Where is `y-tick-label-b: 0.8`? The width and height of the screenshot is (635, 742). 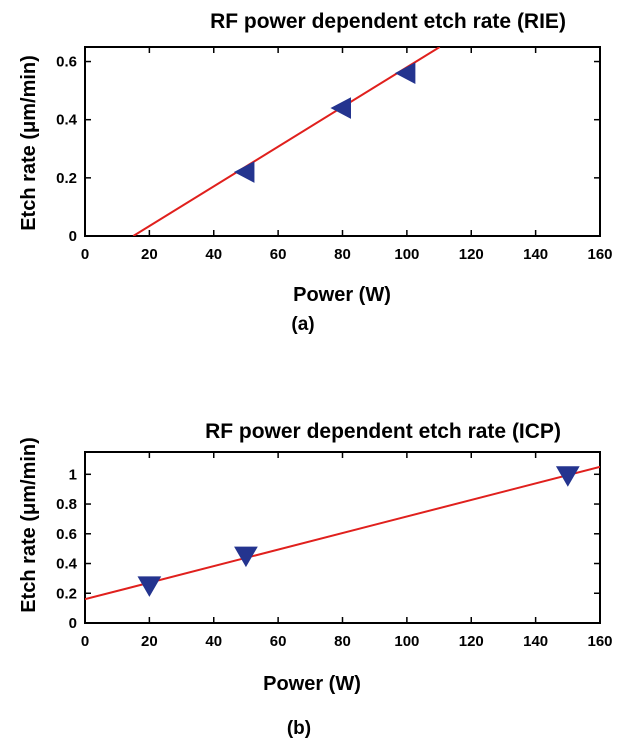 y-tick-label-b: 0.8 is located at coordinates (66, 504).